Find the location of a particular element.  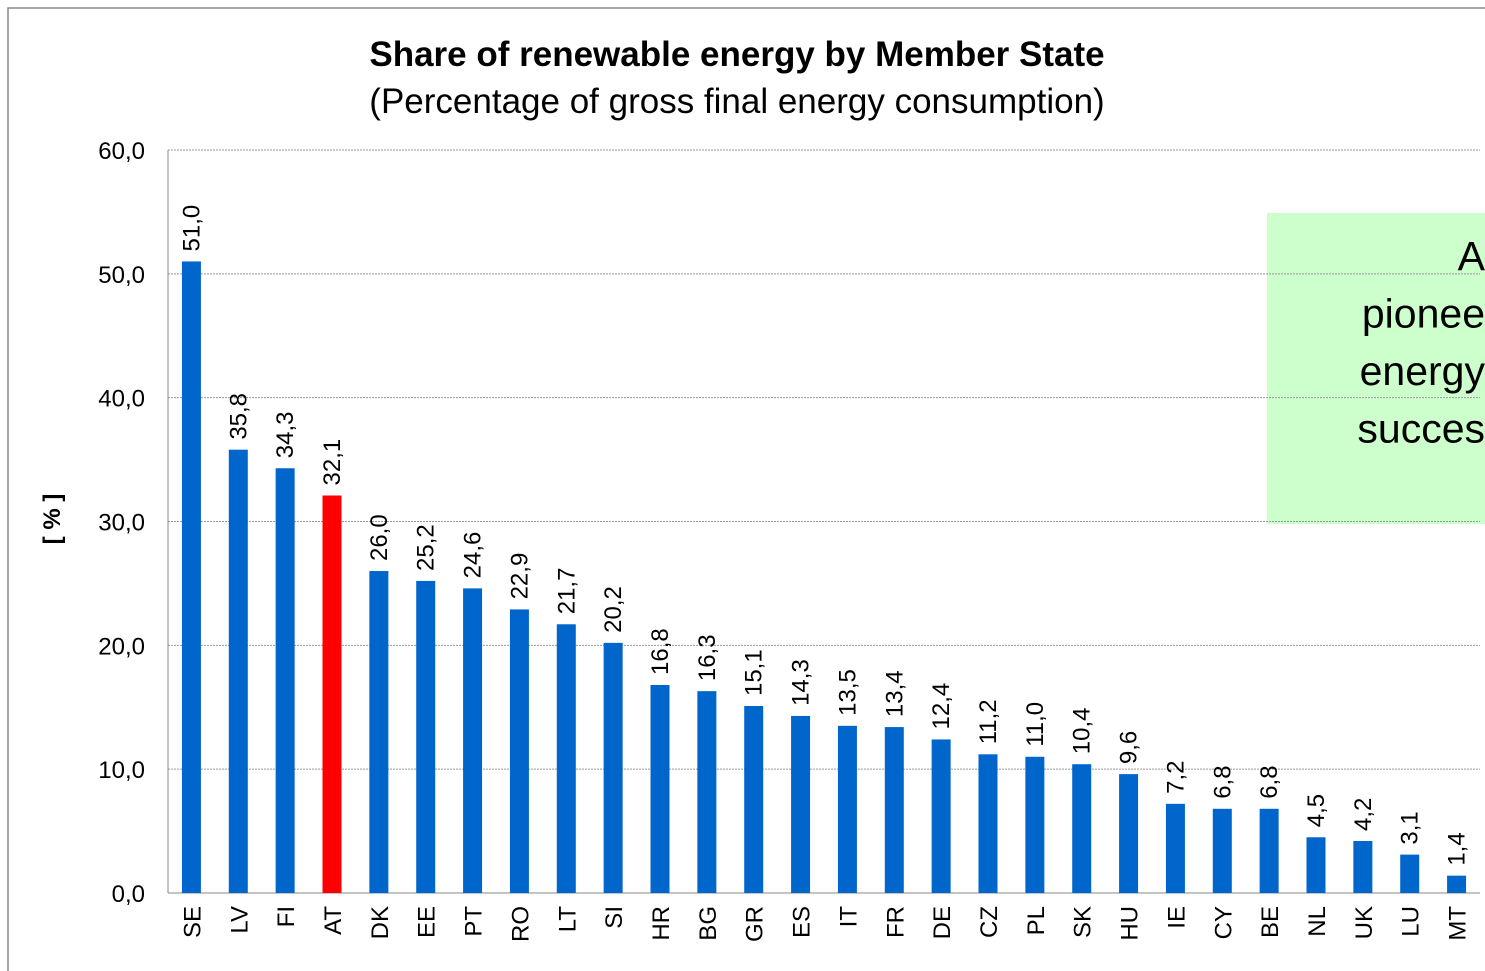

value-label: 13,4 is located at coordinates (894, 693).